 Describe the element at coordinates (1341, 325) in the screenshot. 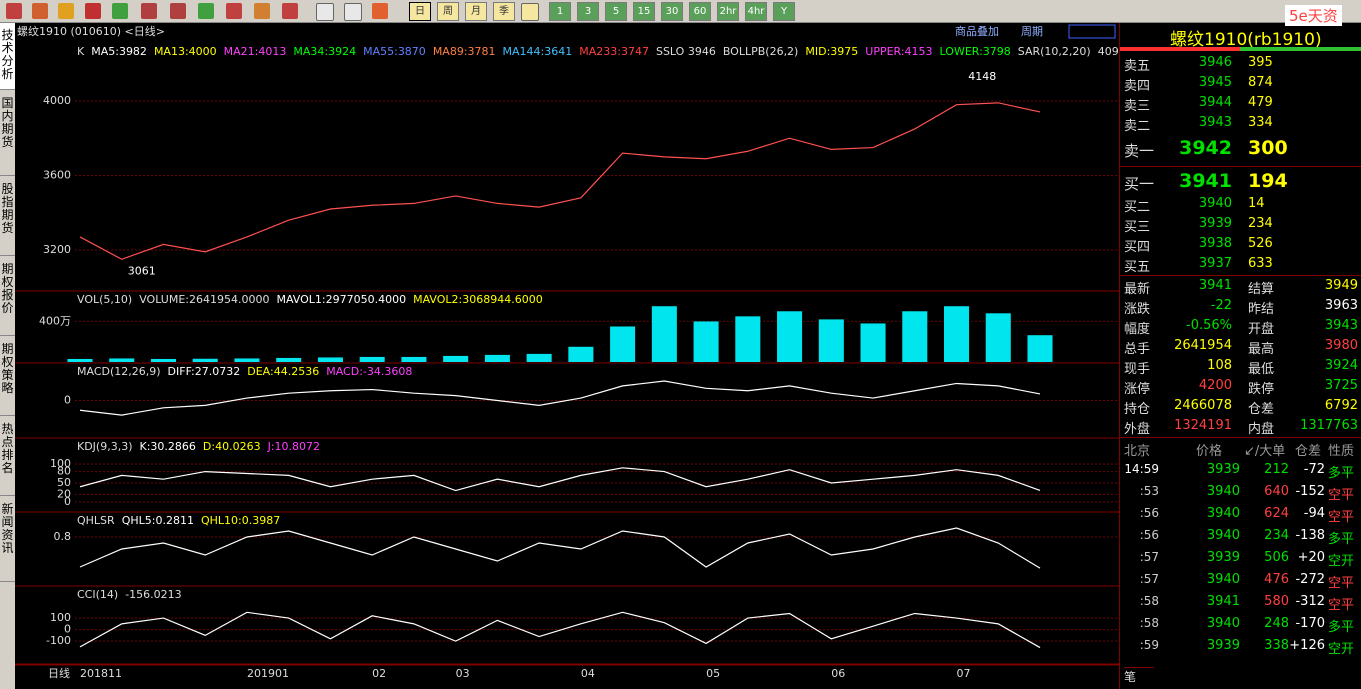

I see `stat-value: 3943` at that location.